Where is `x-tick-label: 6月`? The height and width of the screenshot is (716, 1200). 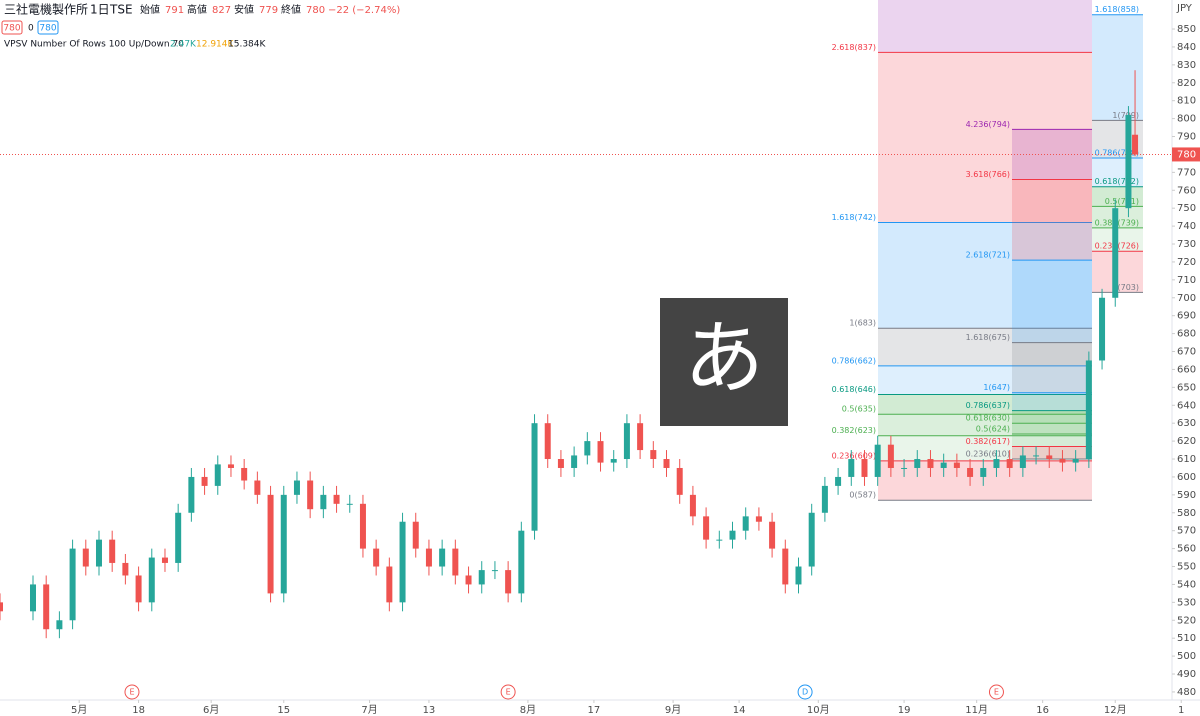 x-tick-label: 6月 is located at coordinates (211, 710).